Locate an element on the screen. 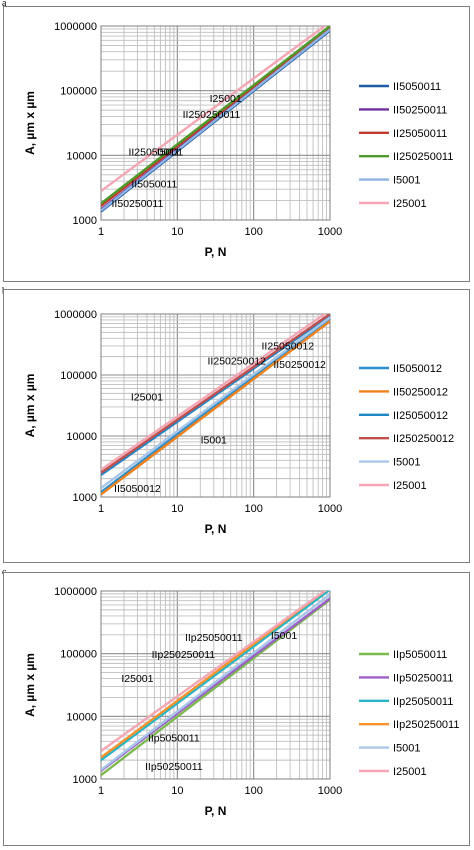  series-line-II250250012 is located at coordinates (215, 394).